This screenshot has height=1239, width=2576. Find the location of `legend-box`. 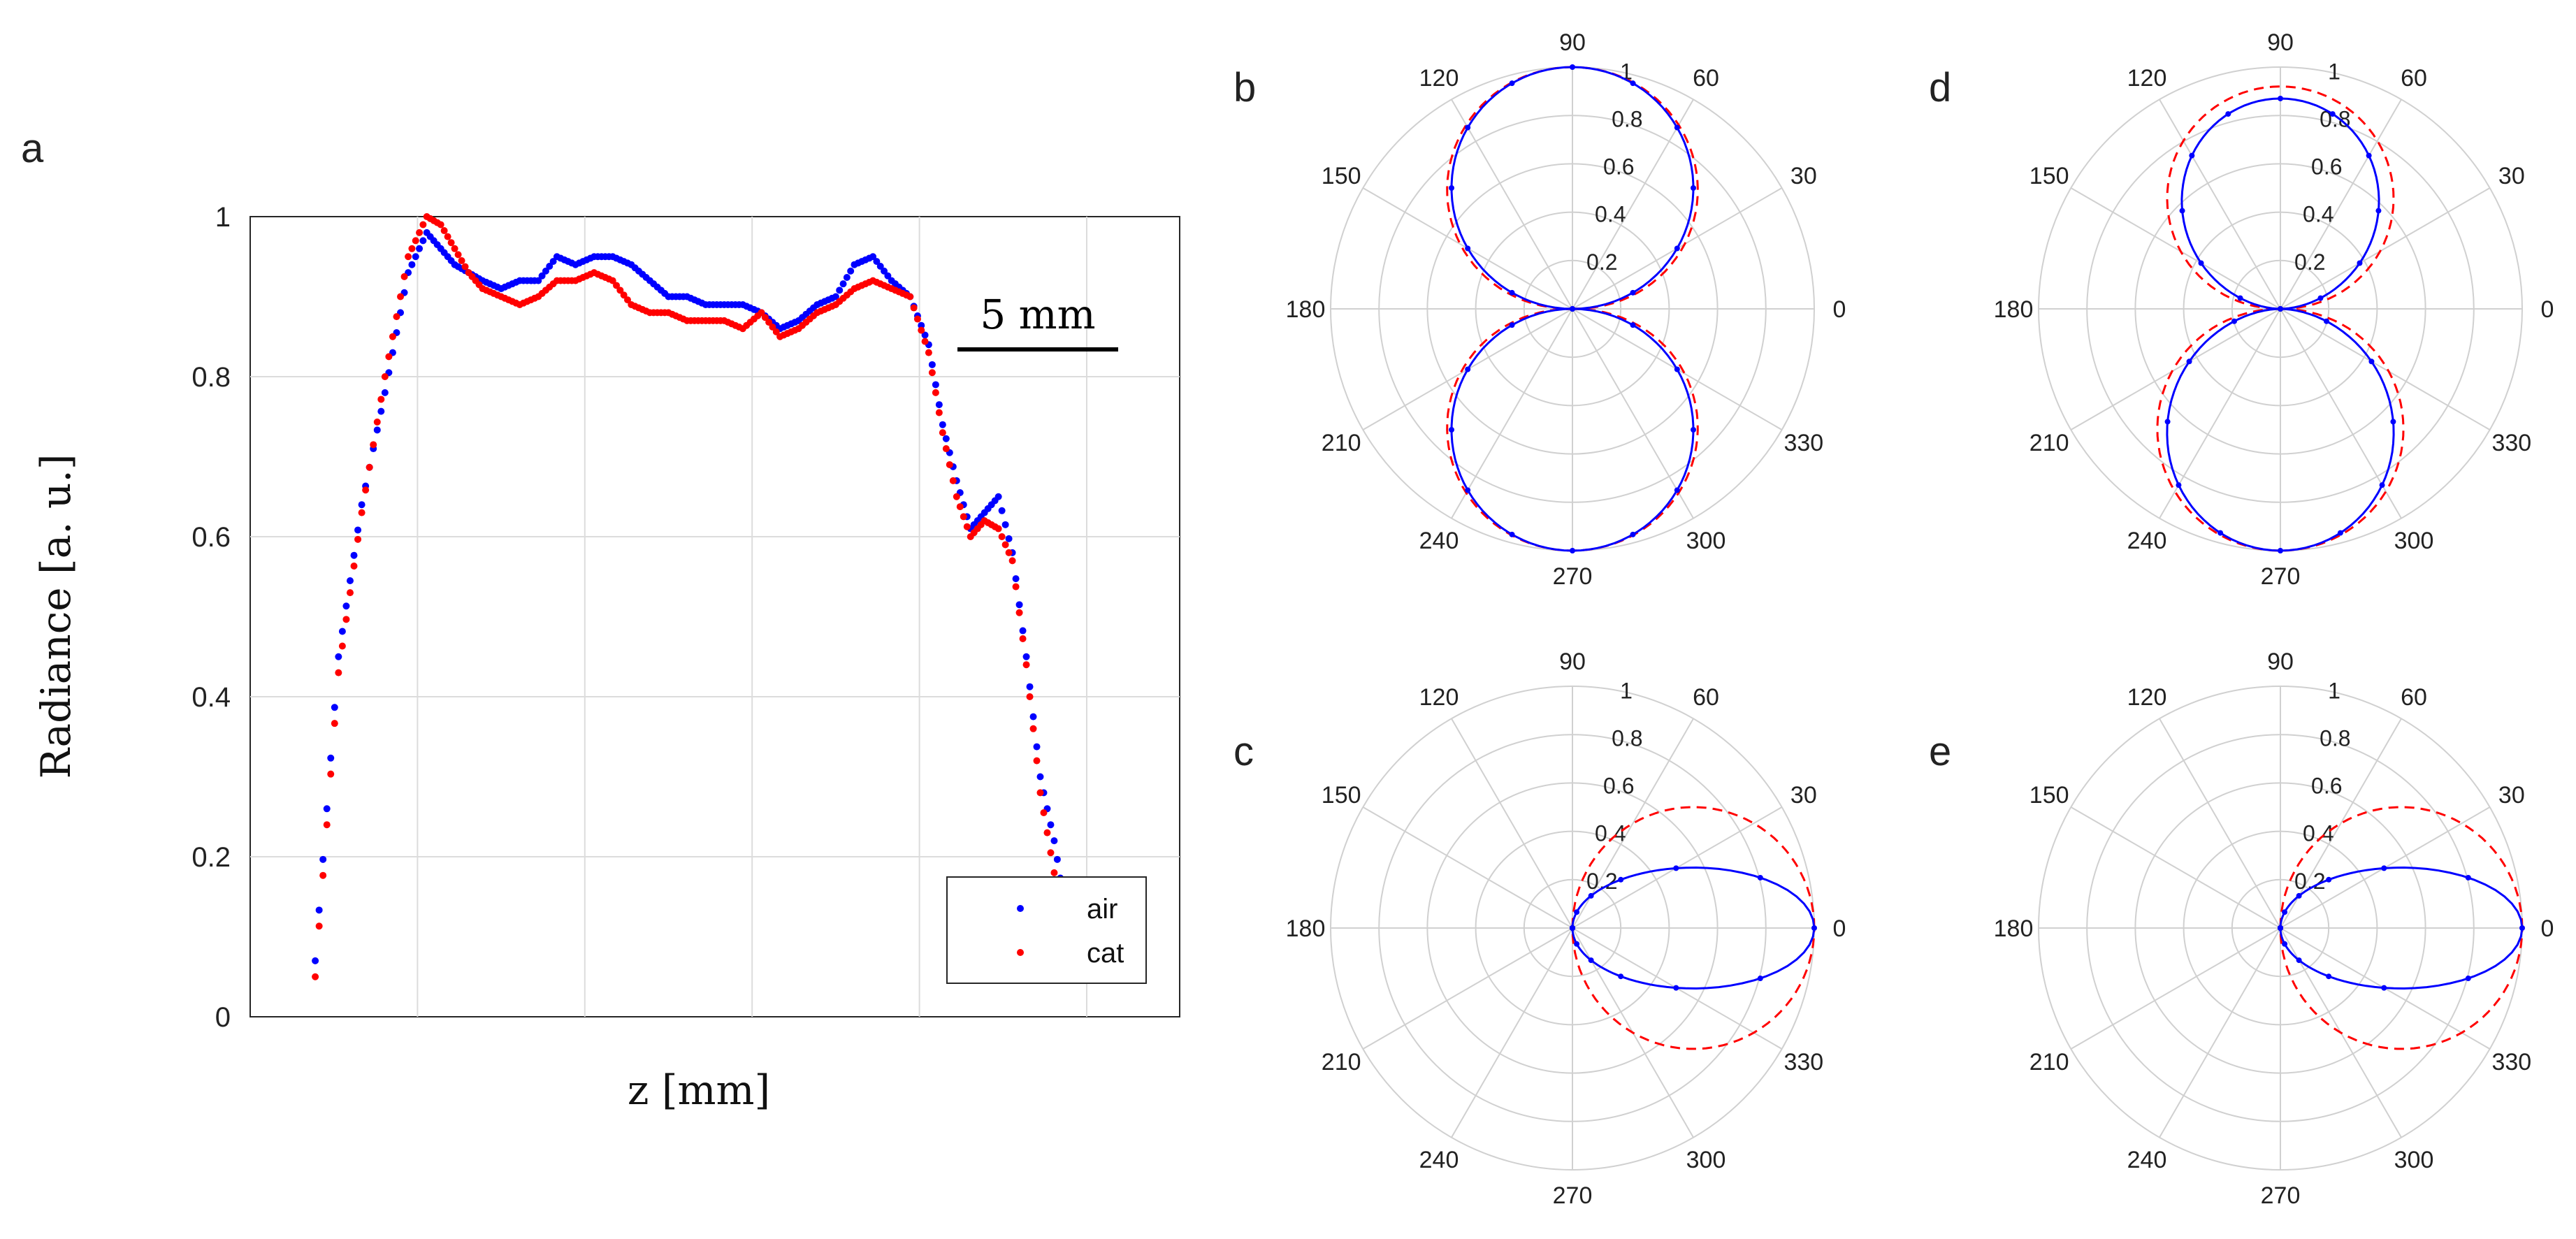

legend-box is located at coordinates (1046, 930).